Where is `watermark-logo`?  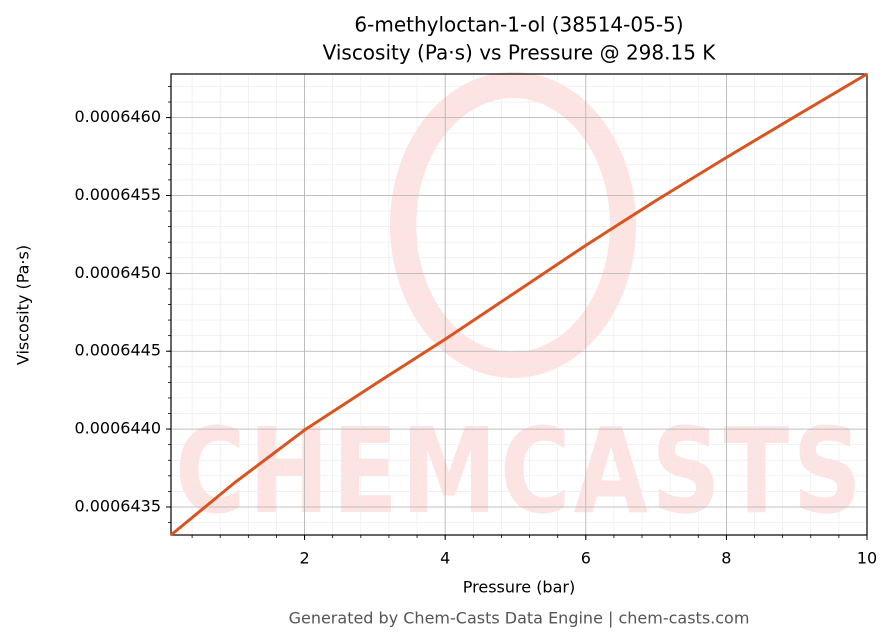
watermark-logo is located at coordinates (513, 225).